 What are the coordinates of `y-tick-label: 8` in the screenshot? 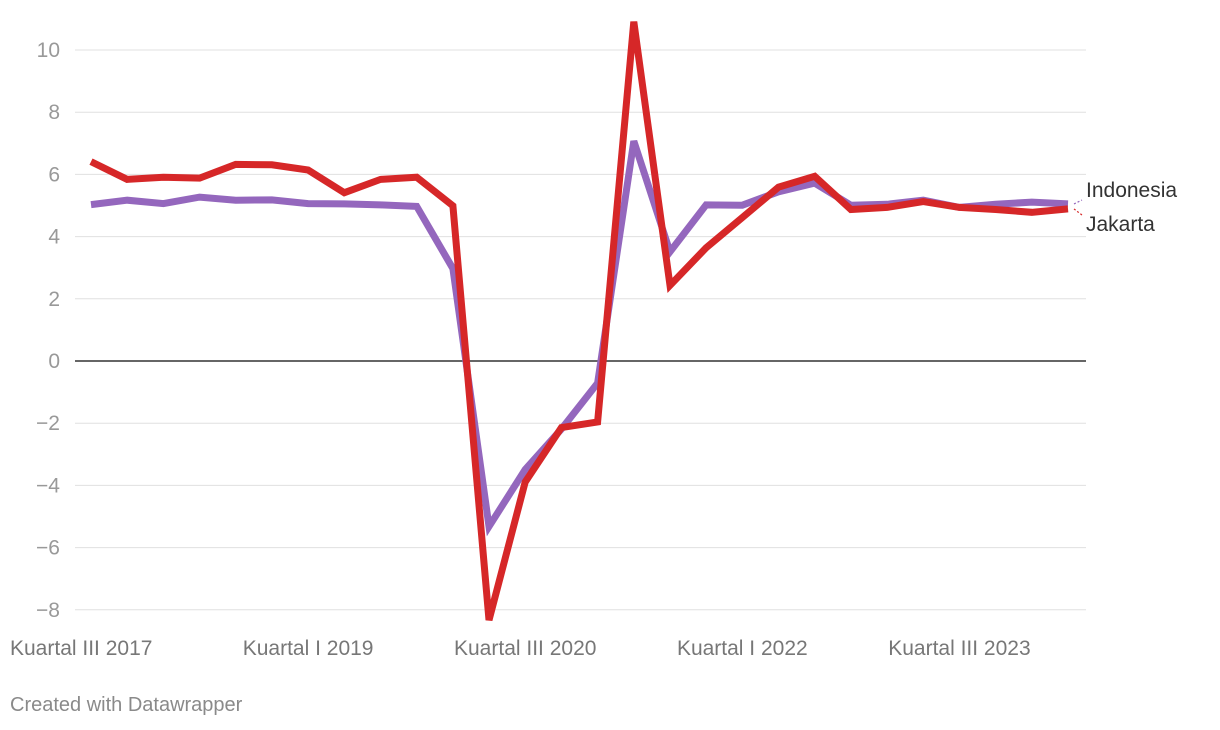 It's located at (54, 112).